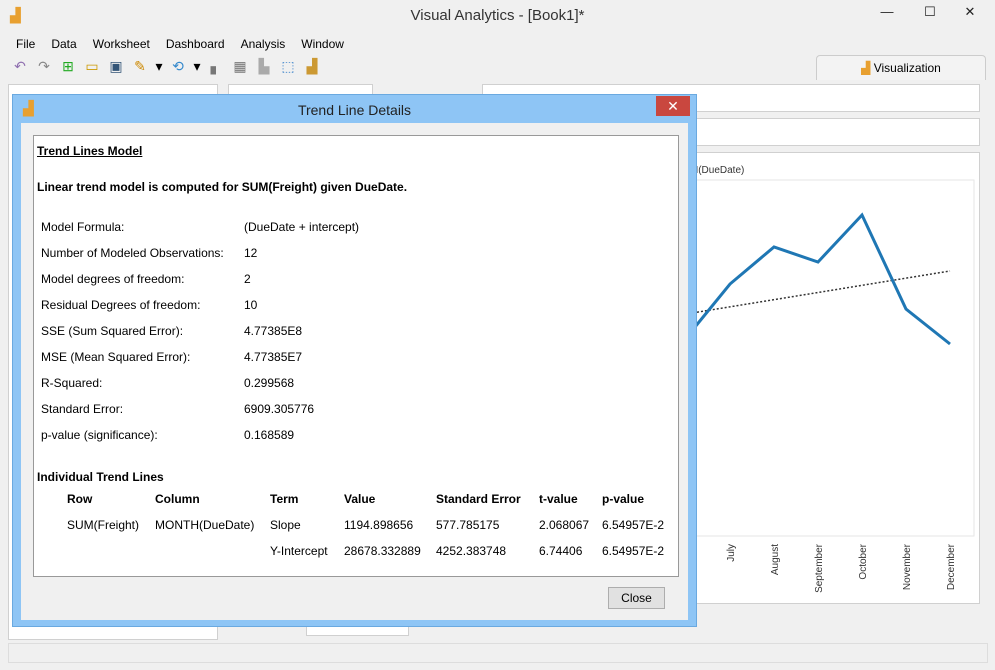  What do you see at coordinates (564, 525) in the screenshot?
I see `table-cell: 2.068067` at bounding box center [564, 525].